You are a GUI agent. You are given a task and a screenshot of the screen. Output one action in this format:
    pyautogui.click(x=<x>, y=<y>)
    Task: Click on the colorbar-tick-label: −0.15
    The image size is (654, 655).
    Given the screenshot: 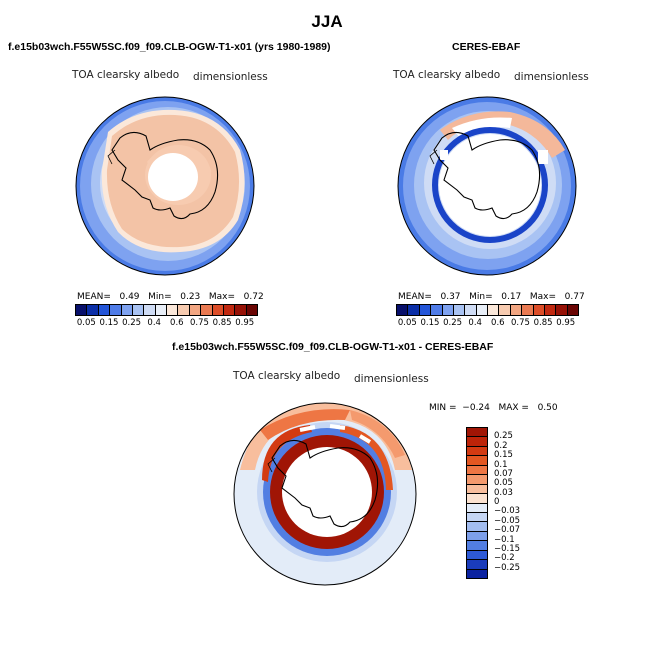 What is the action you would take?
    pyautogui.click(x=507, y=548)
    